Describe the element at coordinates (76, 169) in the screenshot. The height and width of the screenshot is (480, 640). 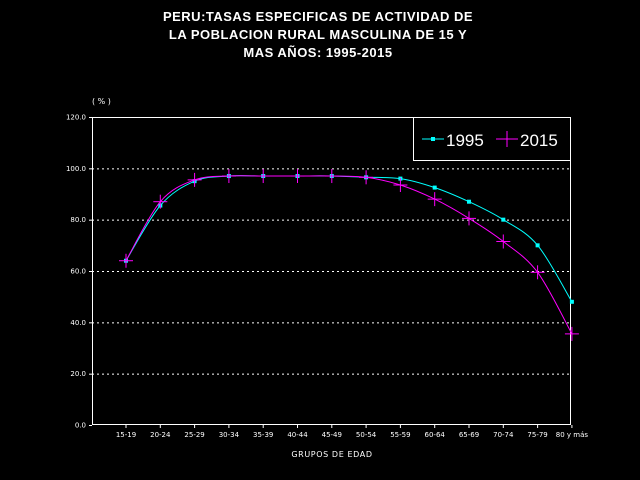
I see `y-tick-label: 100.0` at that location.